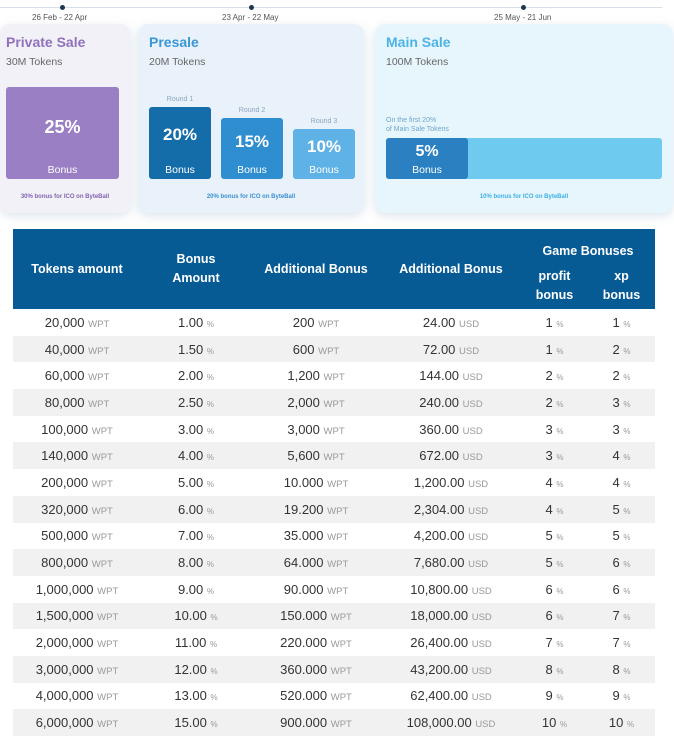 Image resolution: width=674 pixels, height=748 pixels. Describe the element at coordinates (190, 509) in the screenshot. I see `cell-value: 6.00` at that location.